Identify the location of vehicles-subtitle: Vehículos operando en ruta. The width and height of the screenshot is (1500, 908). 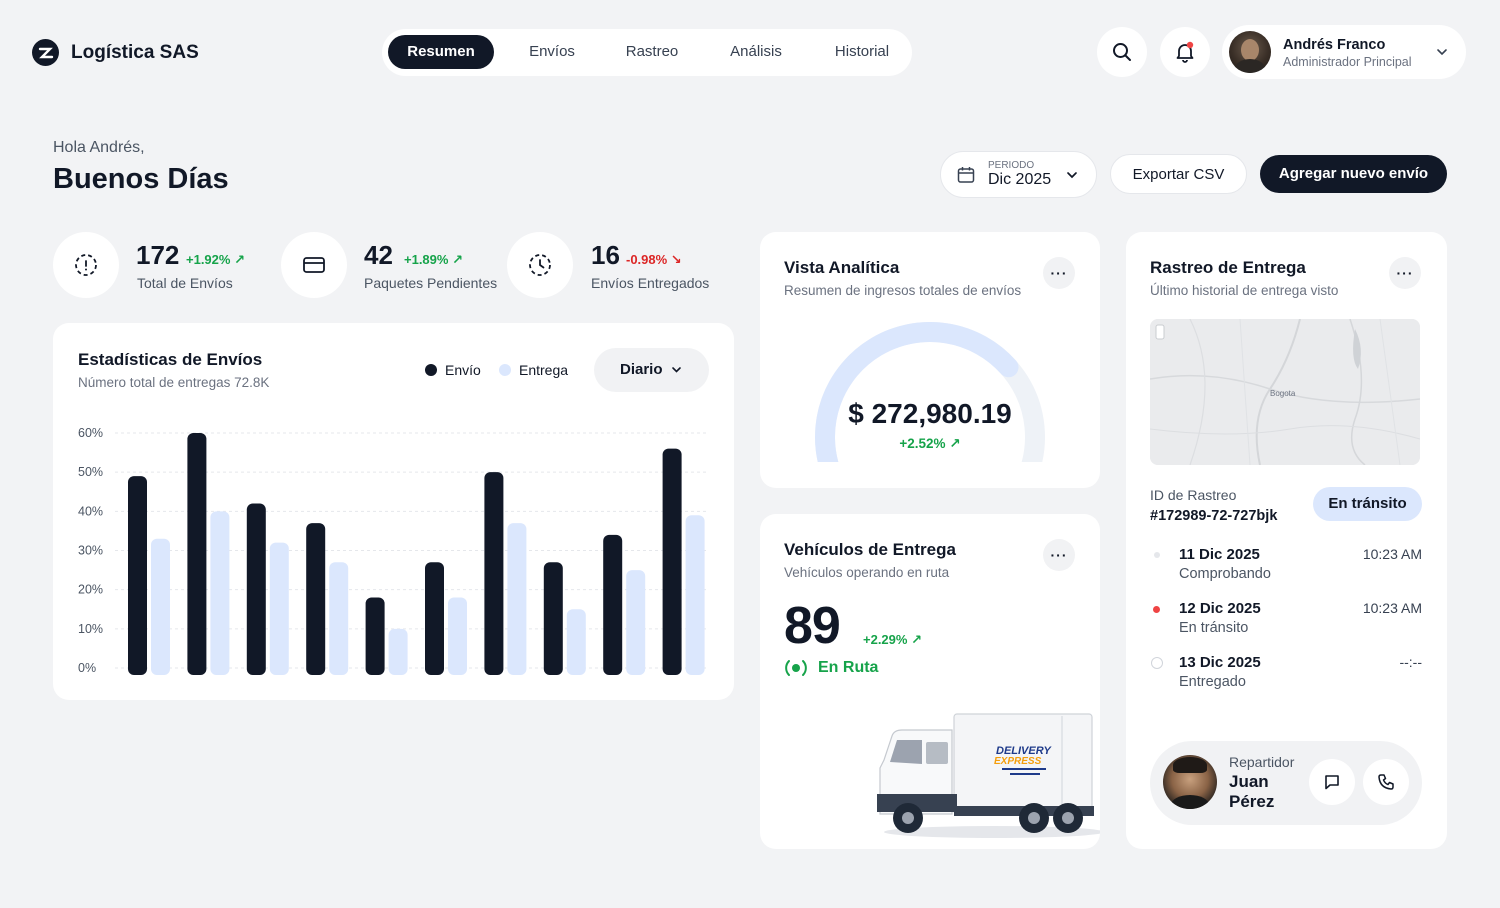
(867, 572).